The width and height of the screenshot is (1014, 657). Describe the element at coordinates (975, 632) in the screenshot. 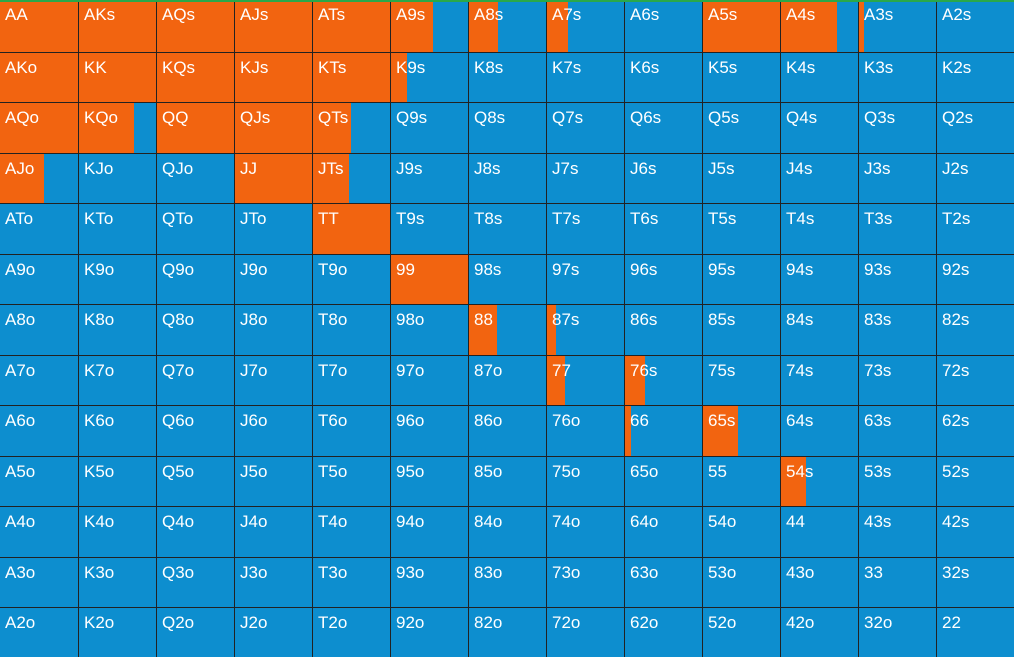

I see `hand-cell-22: 22` at that location.